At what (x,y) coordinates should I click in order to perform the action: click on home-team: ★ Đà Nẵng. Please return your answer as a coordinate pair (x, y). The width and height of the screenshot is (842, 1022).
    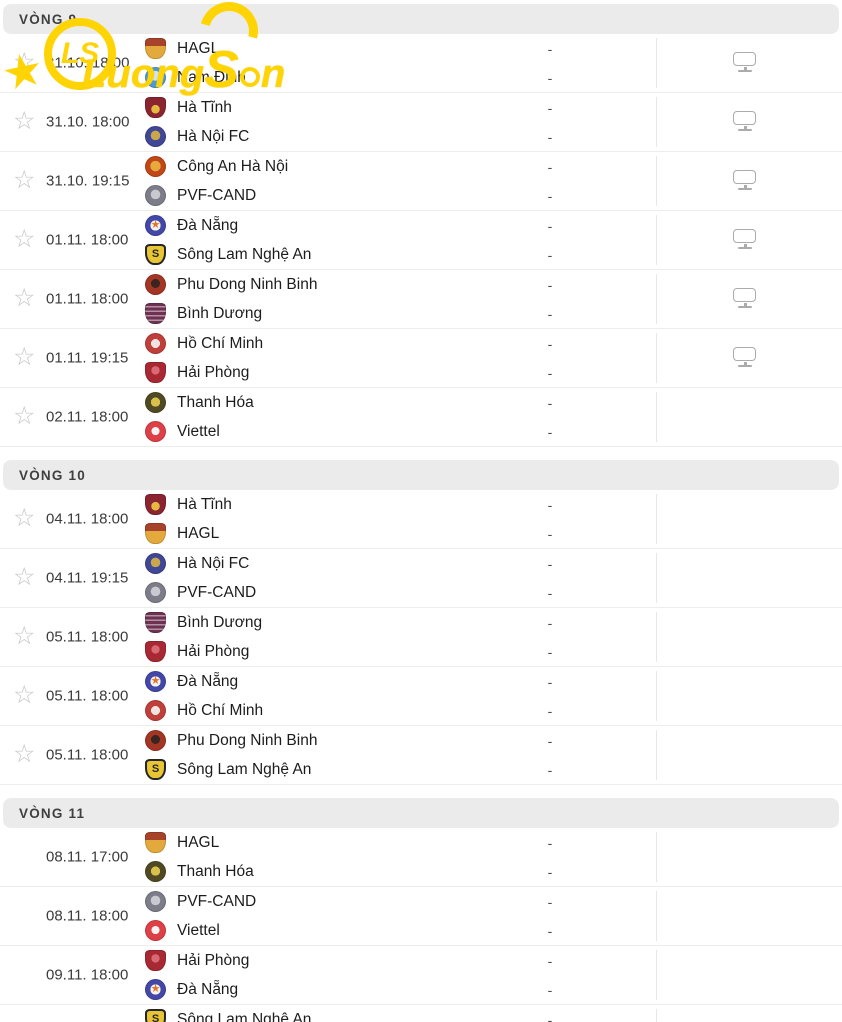
    Looking at the image, I should click on (228, 225).